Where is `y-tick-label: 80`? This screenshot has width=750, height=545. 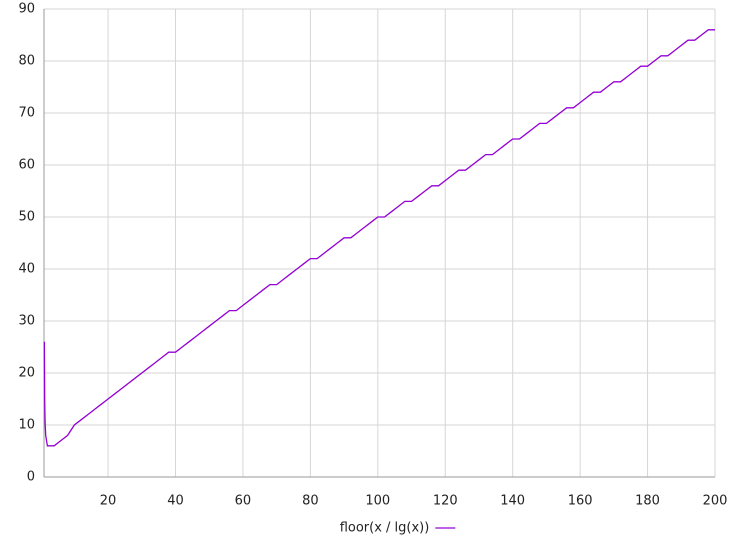 y-tick-label: 80 is located at coordinates (26, 61).